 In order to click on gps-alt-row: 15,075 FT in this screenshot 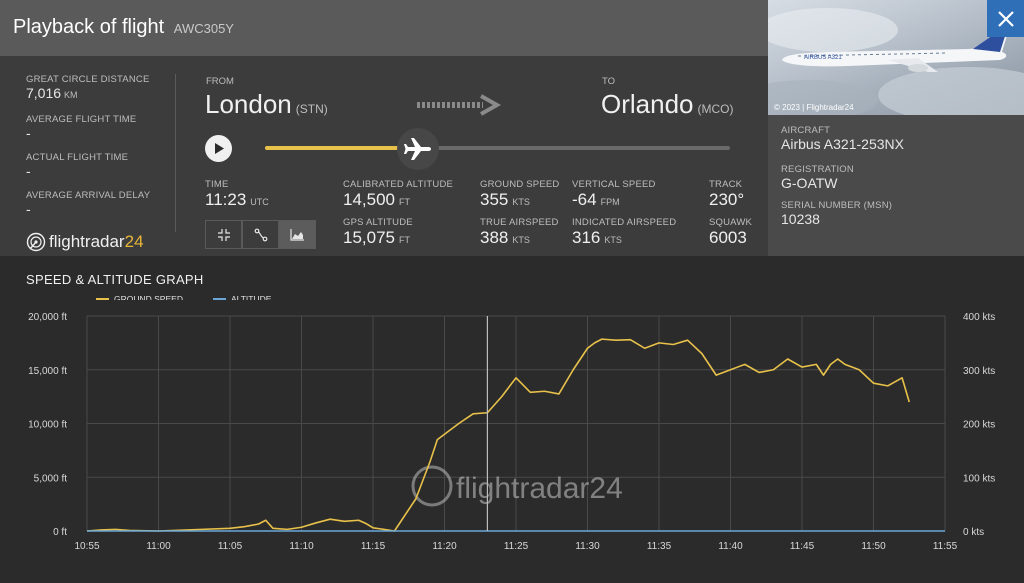, I will do `click(378, 239)`.